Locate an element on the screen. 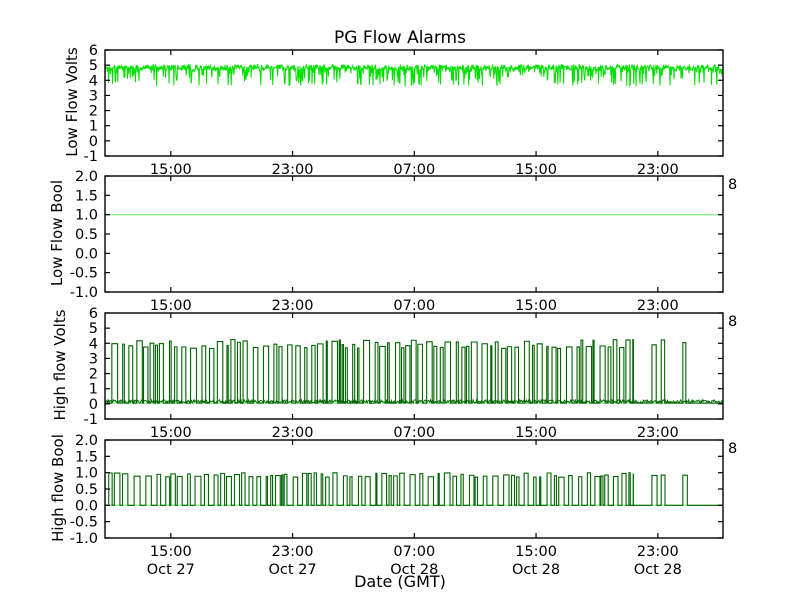 This screenshot has height=600, width=800. x-axis-label: Date (GMT) is located at coordinates (400, 581).